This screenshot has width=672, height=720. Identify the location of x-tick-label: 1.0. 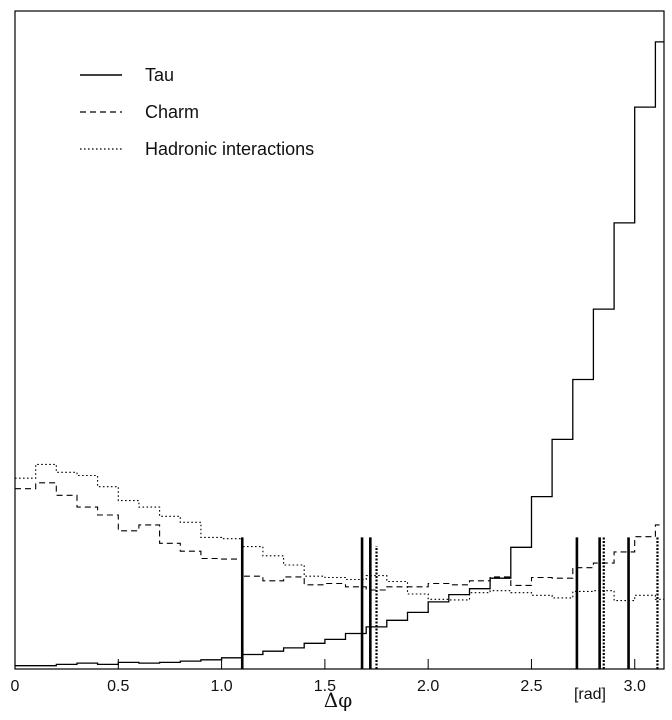
(221, 686).